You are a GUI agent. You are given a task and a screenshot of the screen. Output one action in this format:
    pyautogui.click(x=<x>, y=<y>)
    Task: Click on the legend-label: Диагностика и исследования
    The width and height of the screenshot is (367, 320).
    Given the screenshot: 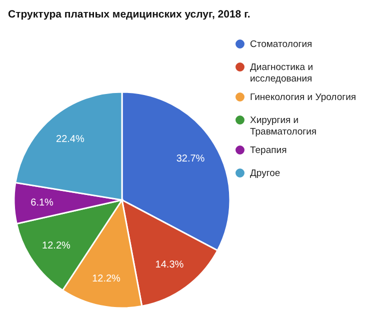 What is the action you would take?
    pyautogui.click(x=282, y=73)
    